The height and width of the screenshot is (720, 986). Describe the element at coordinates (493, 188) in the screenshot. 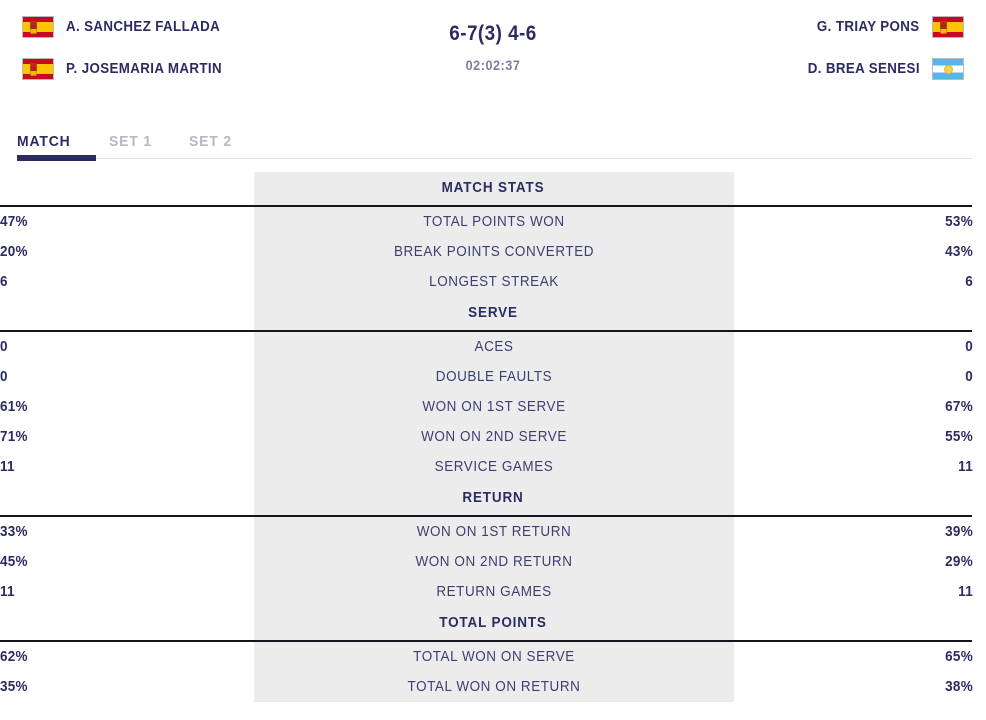

I see `section-title: MATCH STATS` at that location.